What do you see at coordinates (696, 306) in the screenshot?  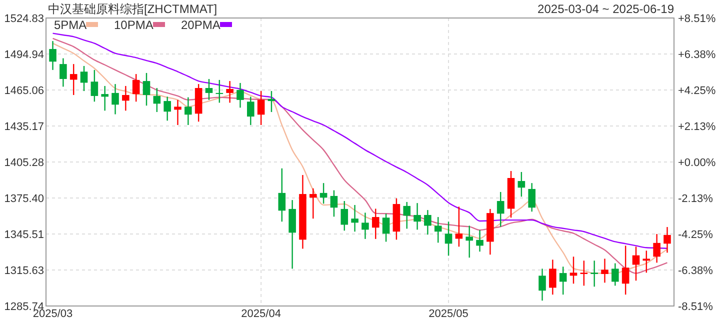 I see `y2-tick-label: -8.51%` at bounding box center [696, 306].